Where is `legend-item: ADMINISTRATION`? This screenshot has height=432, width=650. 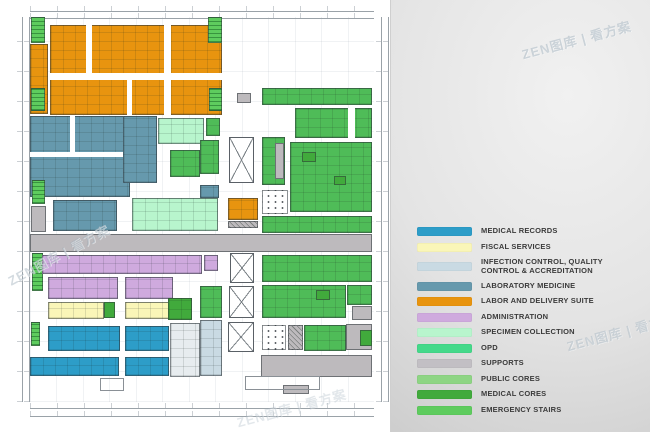
legend-item: ADMINISTRATION is located at coordinates (530, 316).